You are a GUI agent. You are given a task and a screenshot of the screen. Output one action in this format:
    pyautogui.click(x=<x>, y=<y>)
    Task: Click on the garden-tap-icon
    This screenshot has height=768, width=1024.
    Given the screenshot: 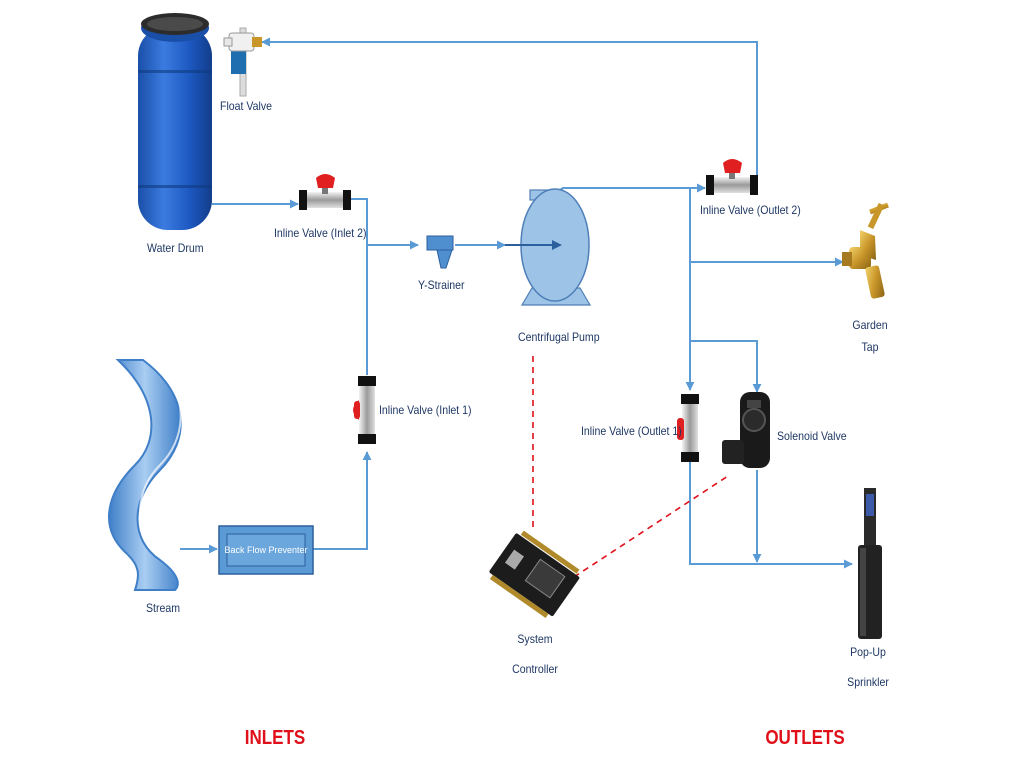 What is the action you would take?
    pyautogui.click(x=865, y=250)
    